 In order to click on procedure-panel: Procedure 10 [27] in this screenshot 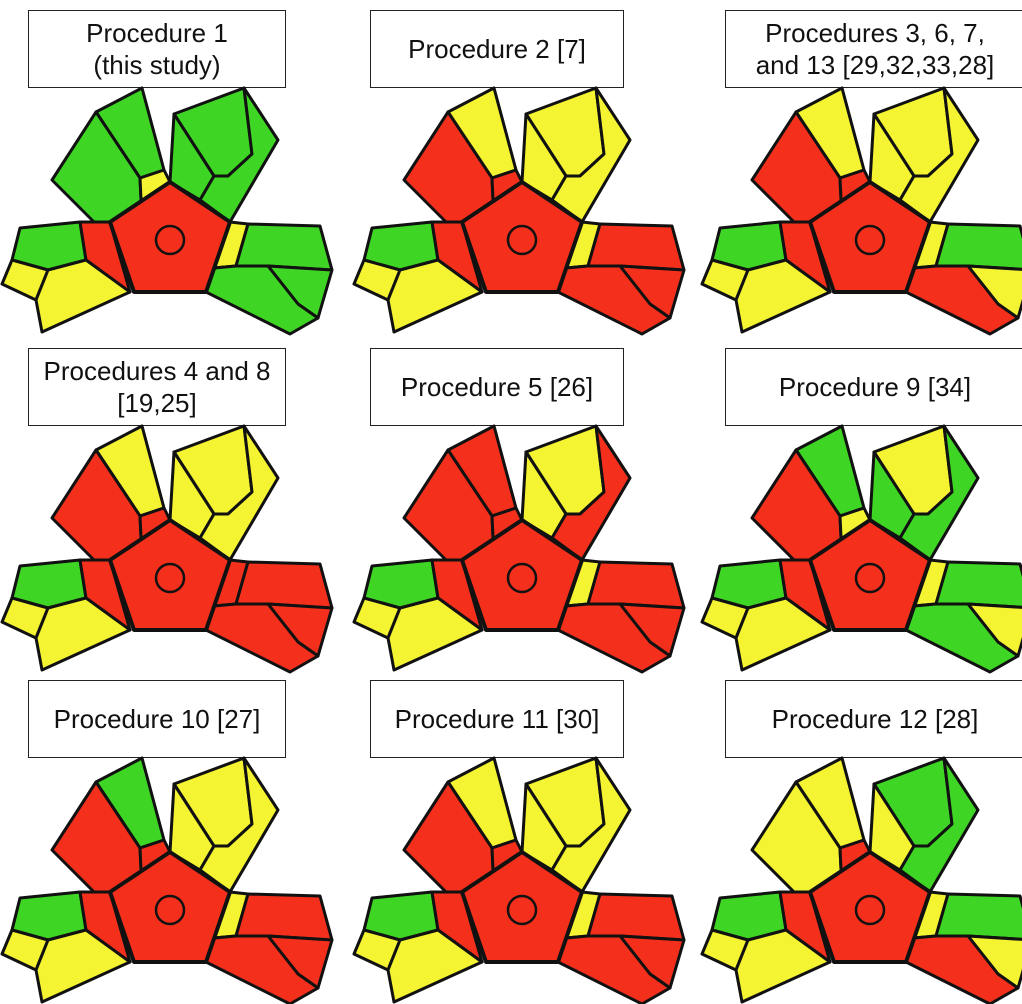, I will do `click(170, 837)`.